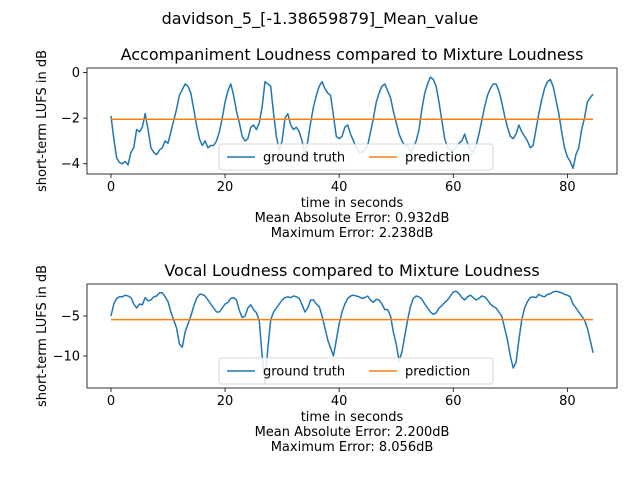  Describe the element at coordinates (352, 218) in the screenshot. I see `error-note: Mean Absolute Error: 0.932dB` at that location.